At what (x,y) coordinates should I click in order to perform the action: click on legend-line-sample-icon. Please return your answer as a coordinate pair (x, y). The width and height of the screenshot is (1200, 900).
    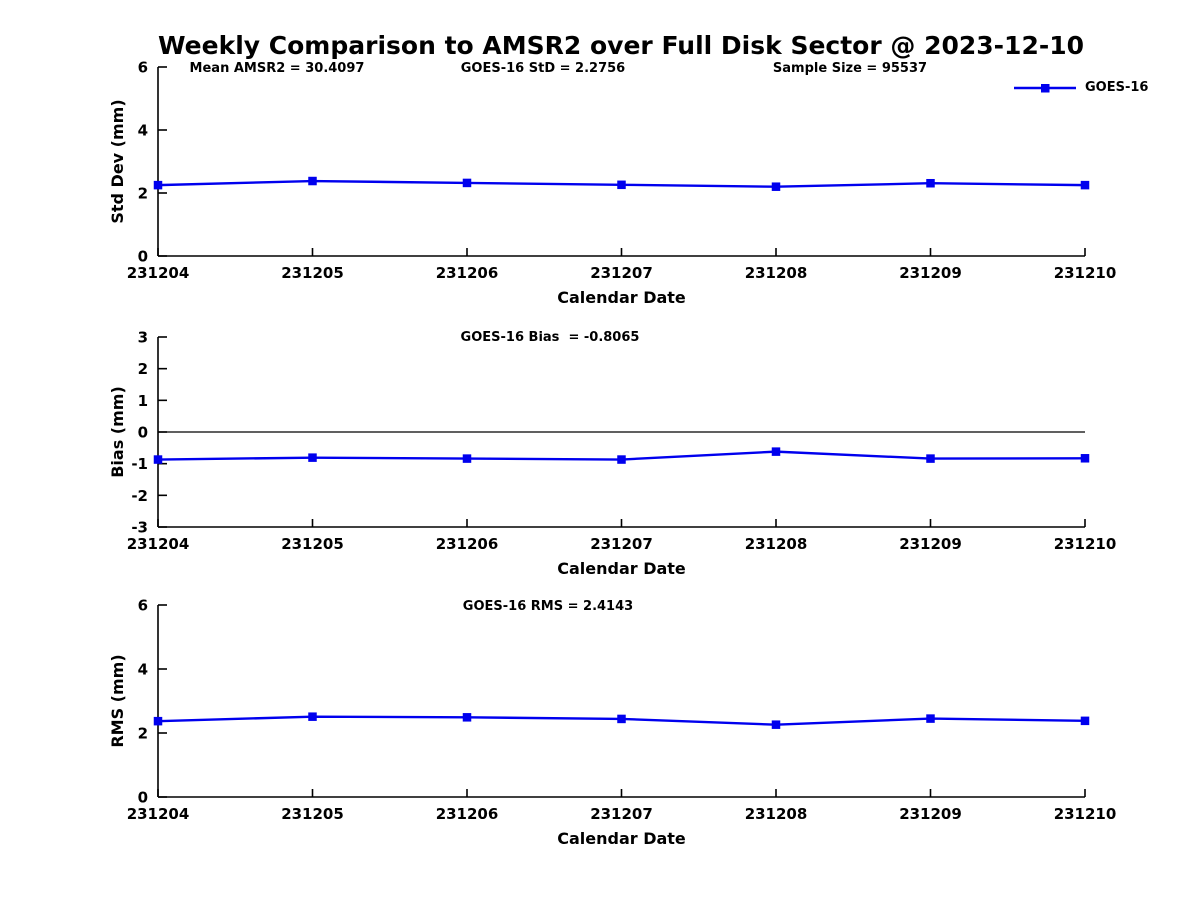
    Looking at the image, I should click on (1045, 87).